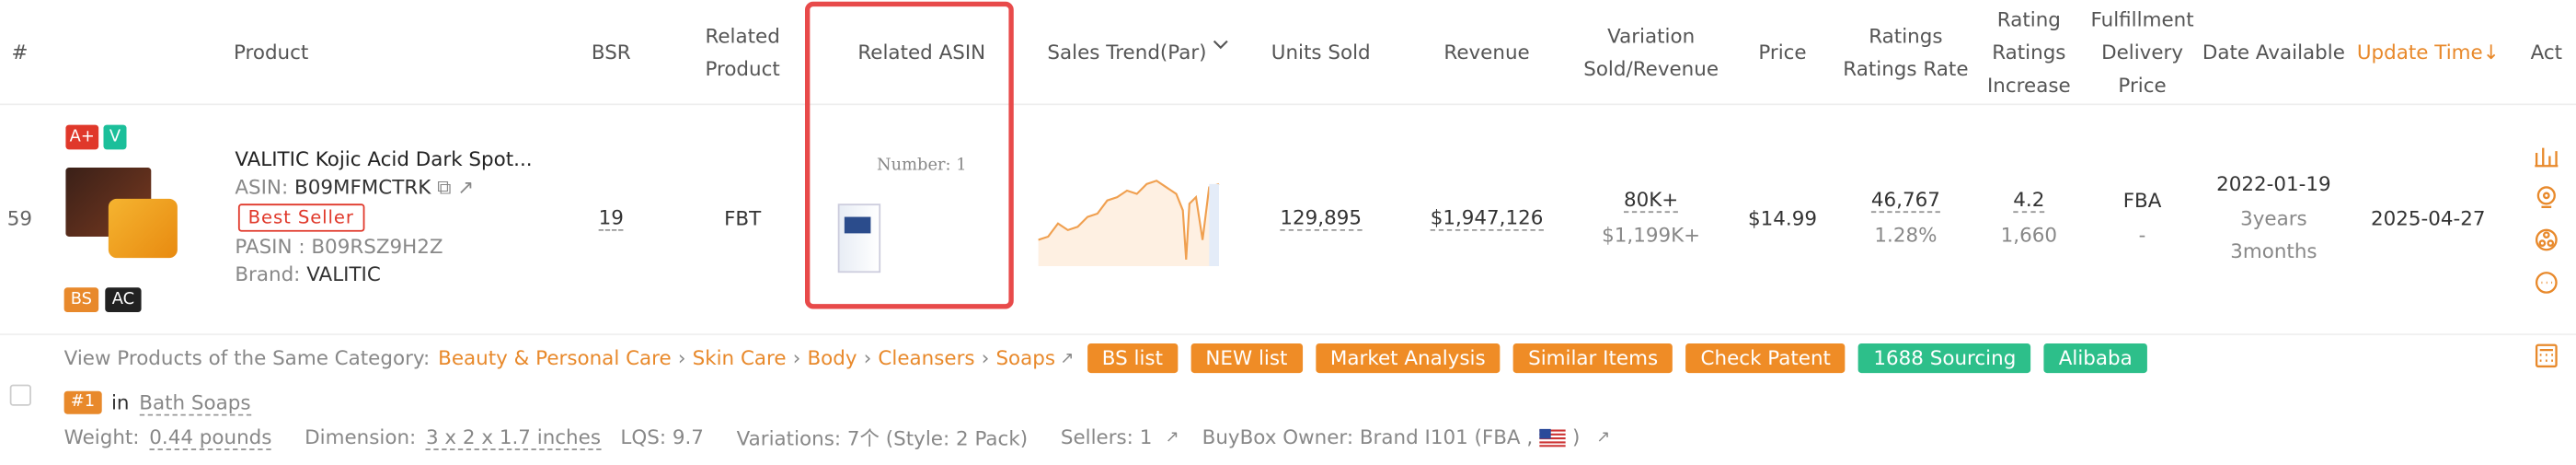  Describe the element at coordinates (2028, 52) in the screenshot. I see `column-header: Rating Ratings Increase` at that location.